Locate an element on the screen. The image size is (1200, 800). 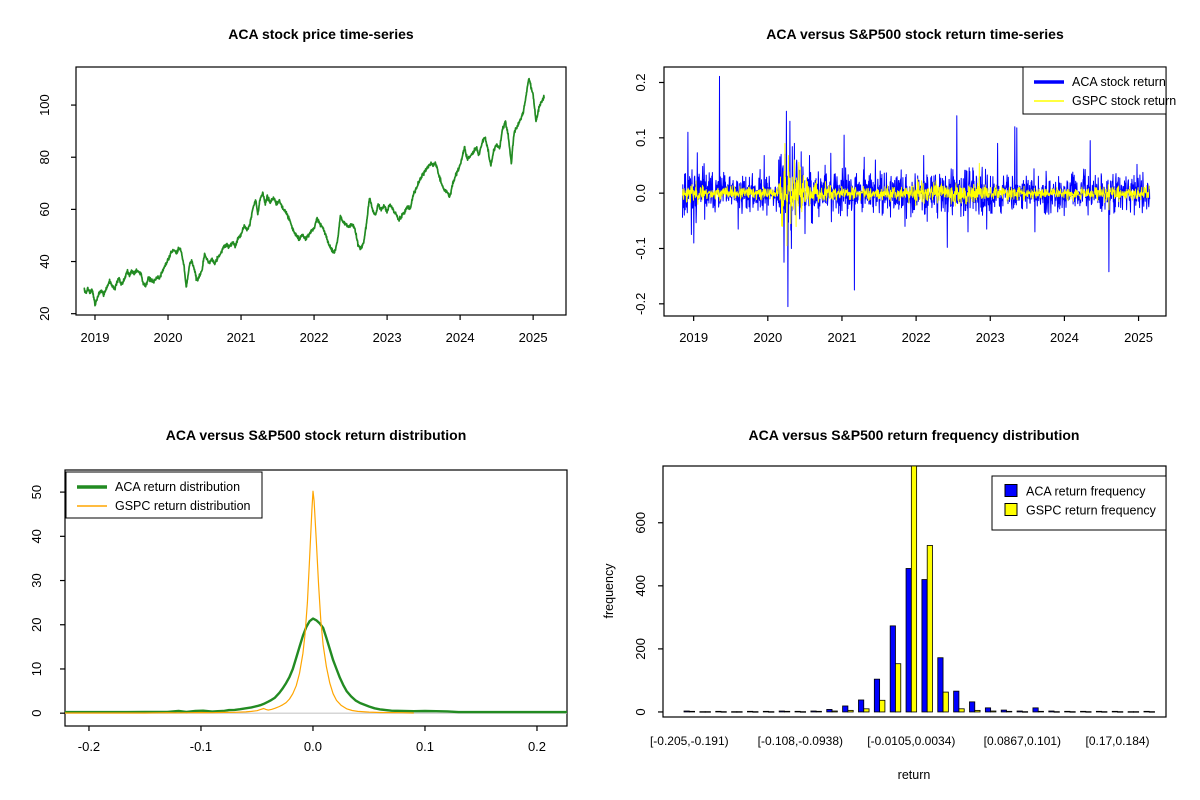
aca-price-line is located at coordinates (314, 192).